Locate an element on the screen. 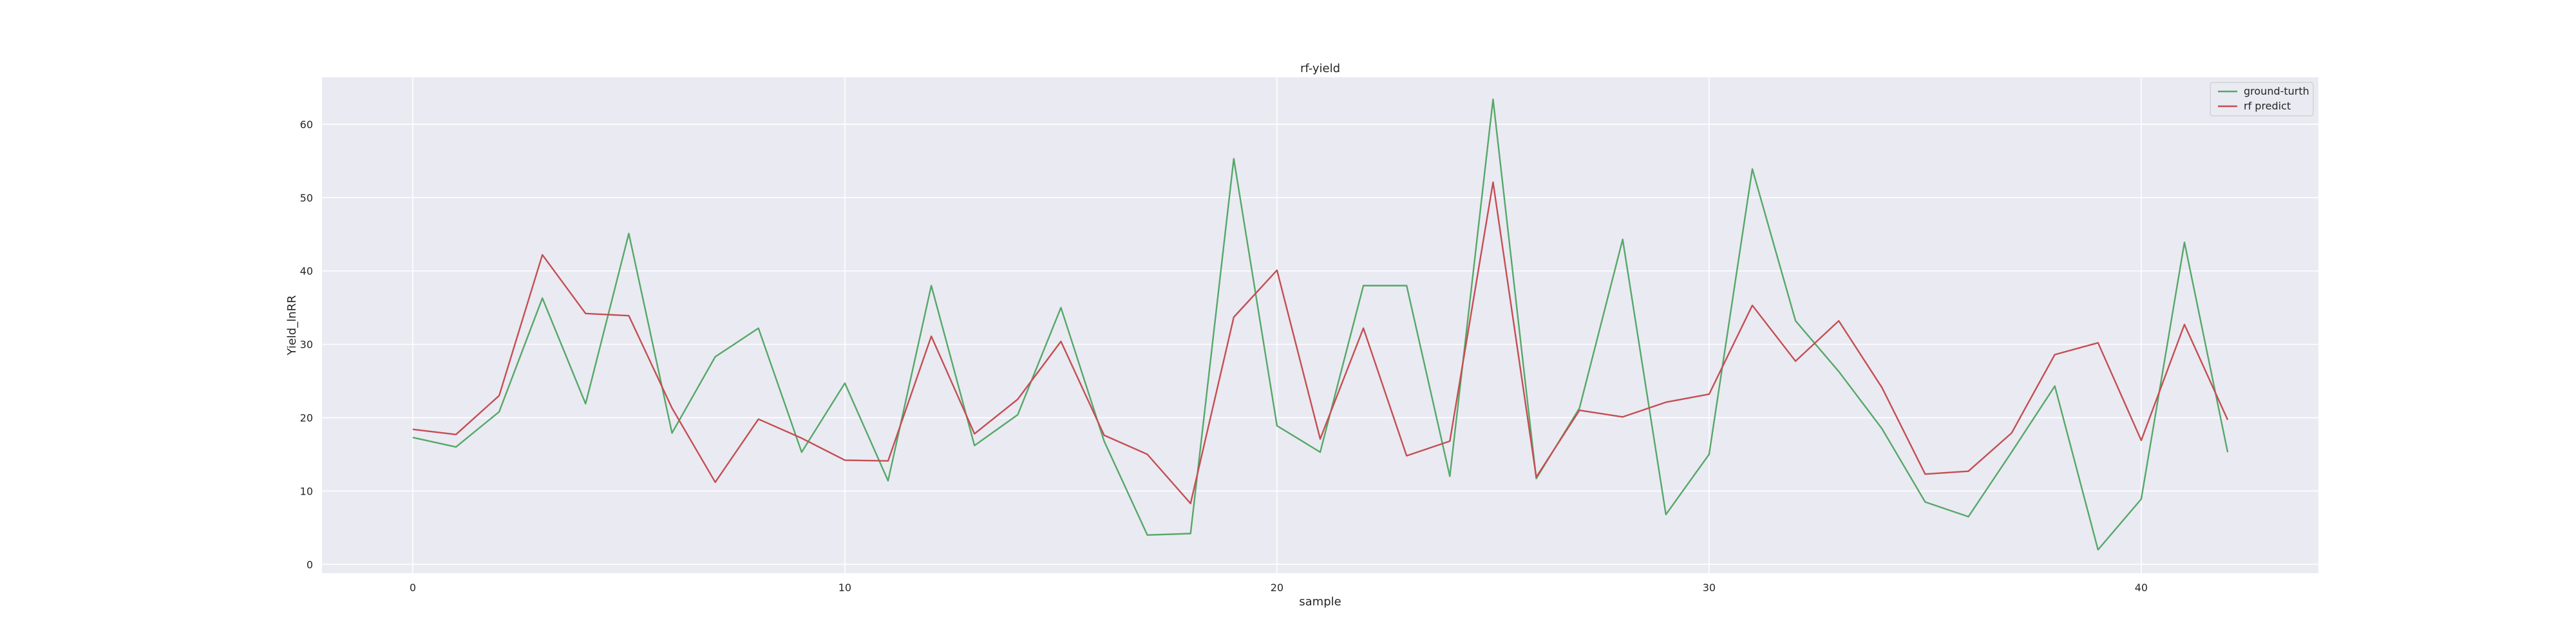  legend-label-rf-predict: rf predict is located at coordinates (2267, 106).